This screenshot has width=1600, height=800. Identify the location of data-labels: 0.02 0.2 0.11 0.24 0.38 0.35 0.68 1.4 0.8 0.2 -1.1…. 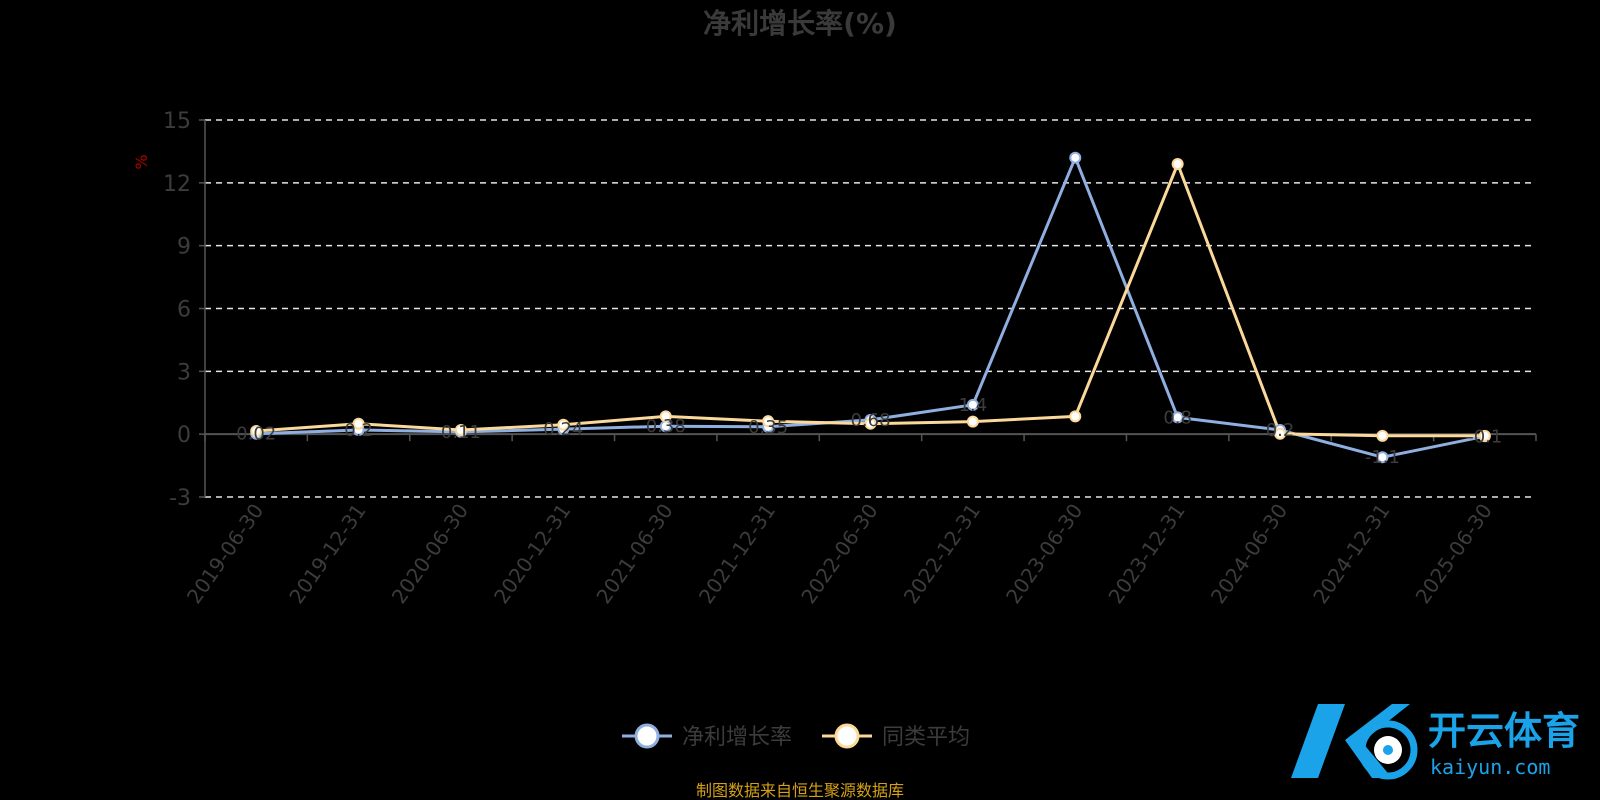
(869, 431).